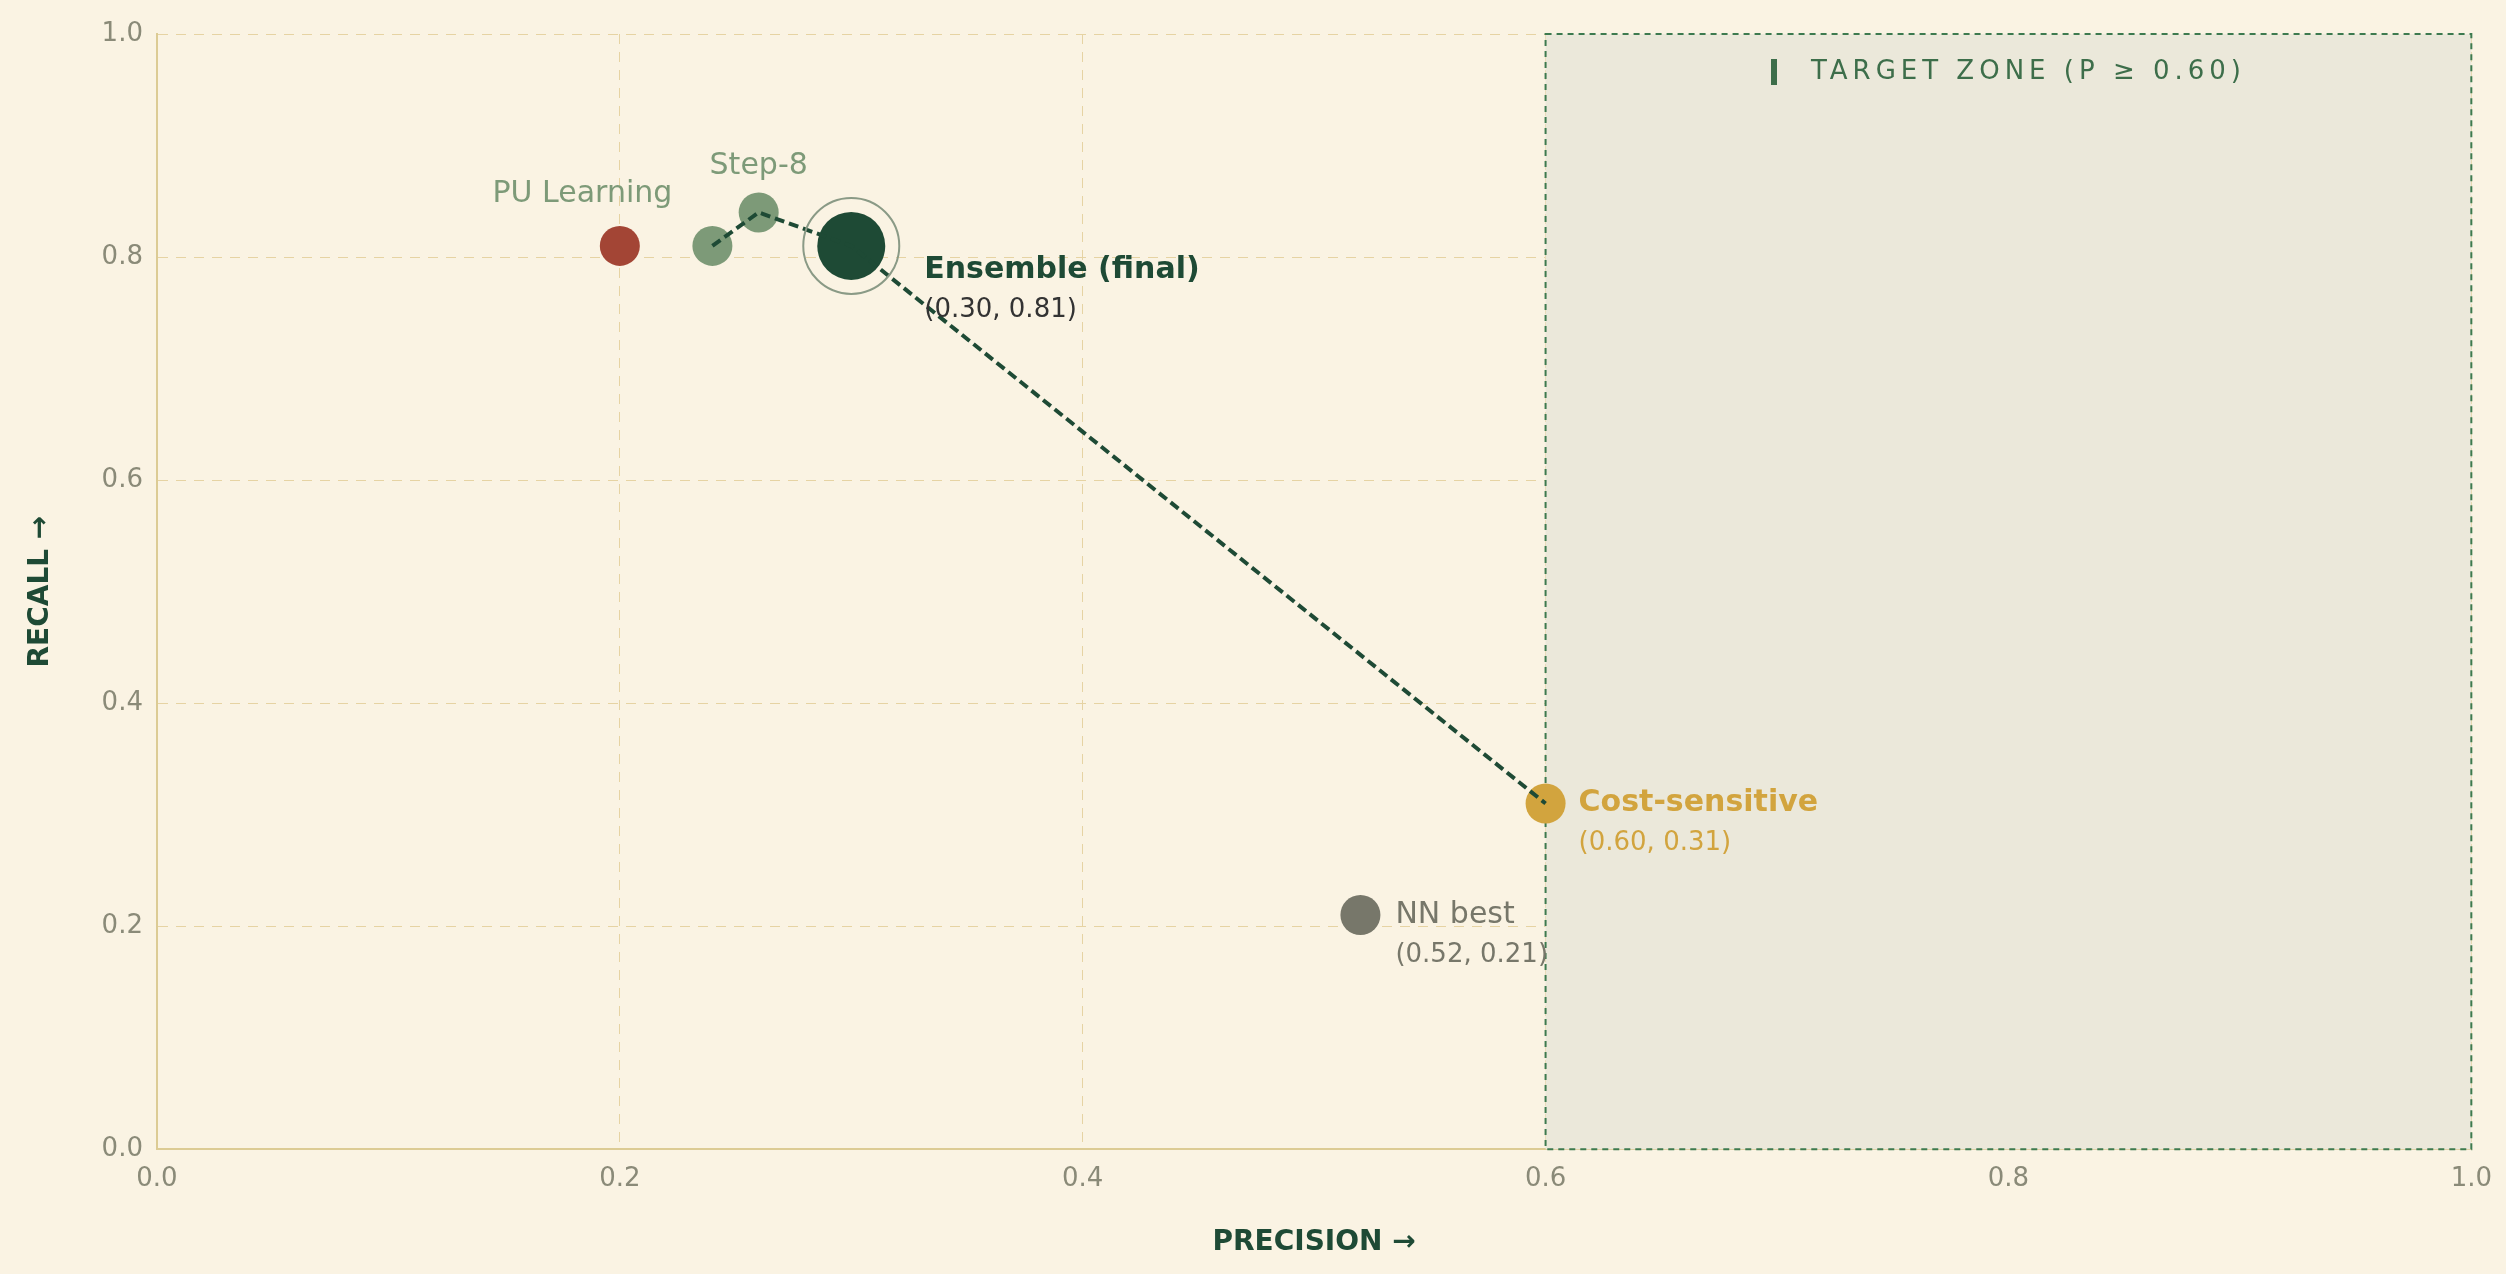 This screenshot has height=1274, width=2506. What do you see at coordinates (122, 1146) in the screenshot?
I see `y-tick-label: 0.0` at bounding box center [122, 1146].